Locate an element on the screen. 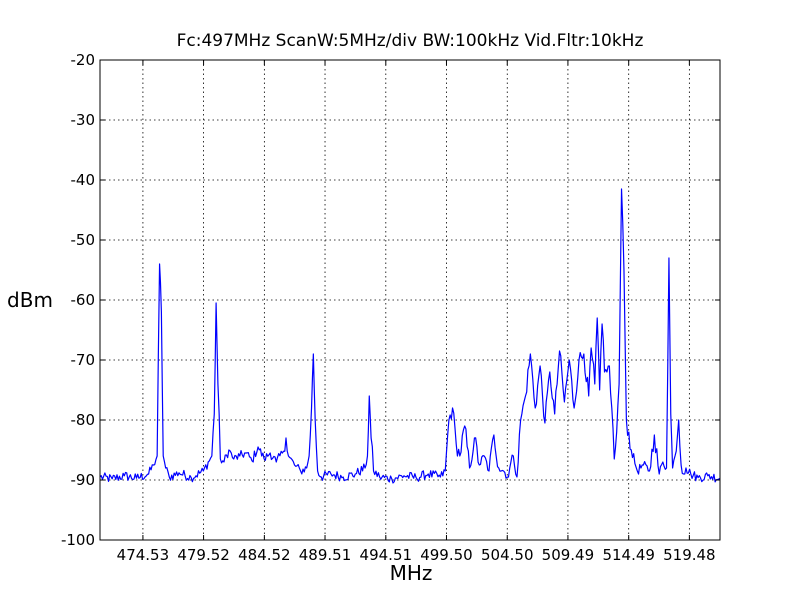 The width and height of the screenshot is (800, 600). x-tick-label: 474.53 is located at coordinates (143, 555).